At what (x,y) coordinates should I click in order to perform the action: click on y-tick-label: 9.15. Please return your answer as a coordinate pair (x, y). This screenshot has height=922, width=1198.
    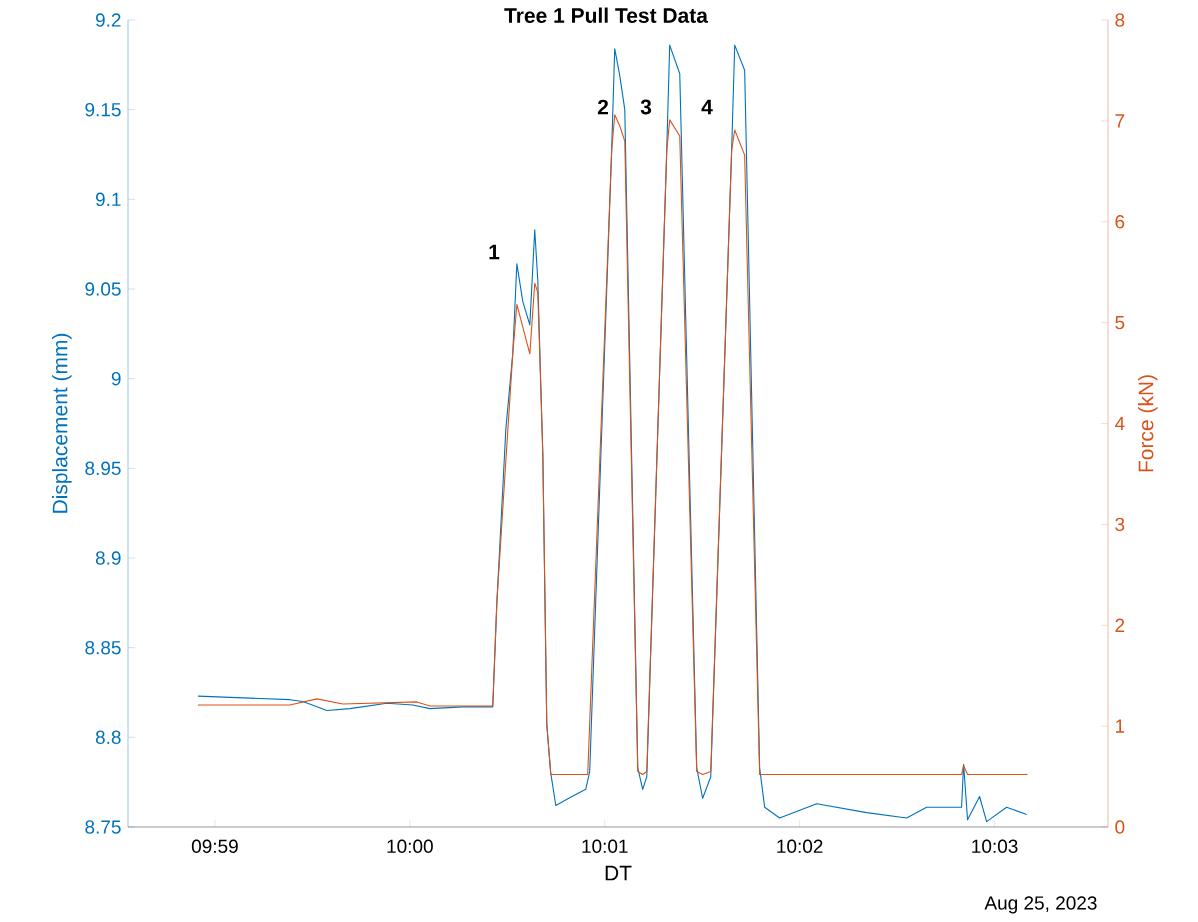
    Looking at the image, I should click on (103, 109).